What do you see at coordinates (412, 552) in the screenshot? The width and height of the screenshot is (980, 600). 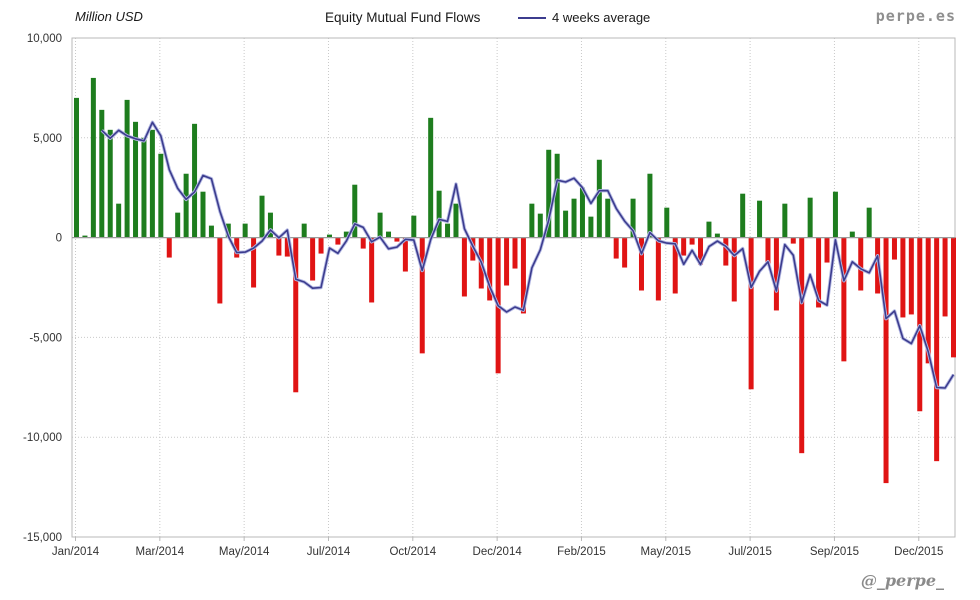 I see `x-tick-label: Oct/2014` at bounding box center [412, 552].